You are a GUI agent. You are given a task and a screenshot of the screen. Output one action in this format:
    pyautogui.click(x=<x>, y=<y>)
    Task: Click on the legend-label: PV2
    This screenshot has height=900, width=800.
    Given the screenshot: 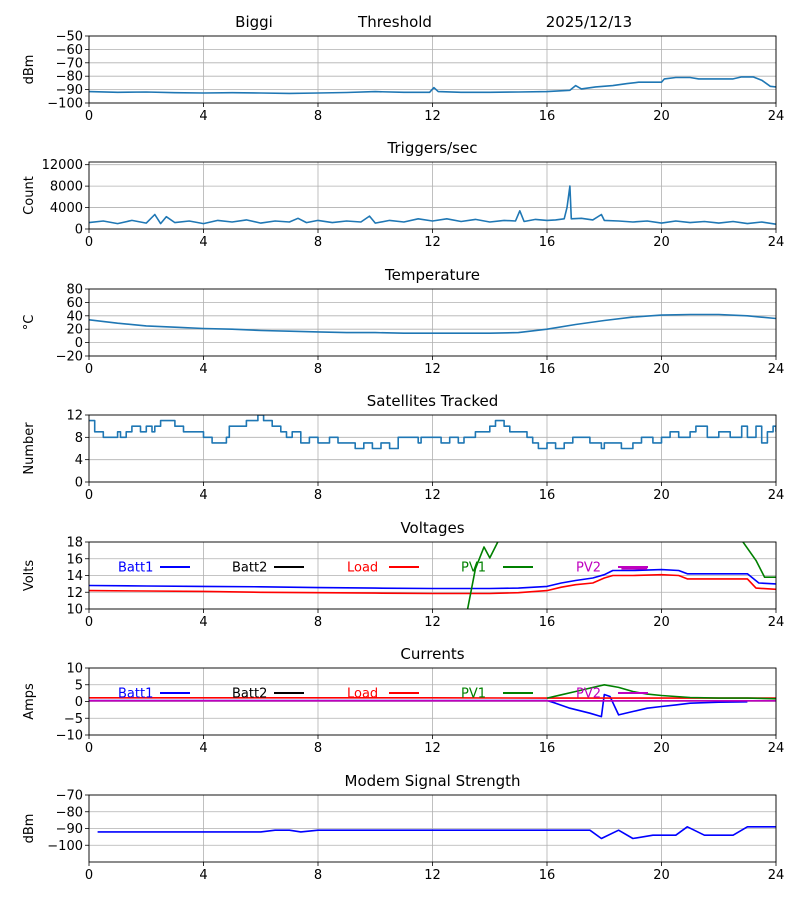 What is the action you would take?
    pyautogui.click(x=588, y=694)
    